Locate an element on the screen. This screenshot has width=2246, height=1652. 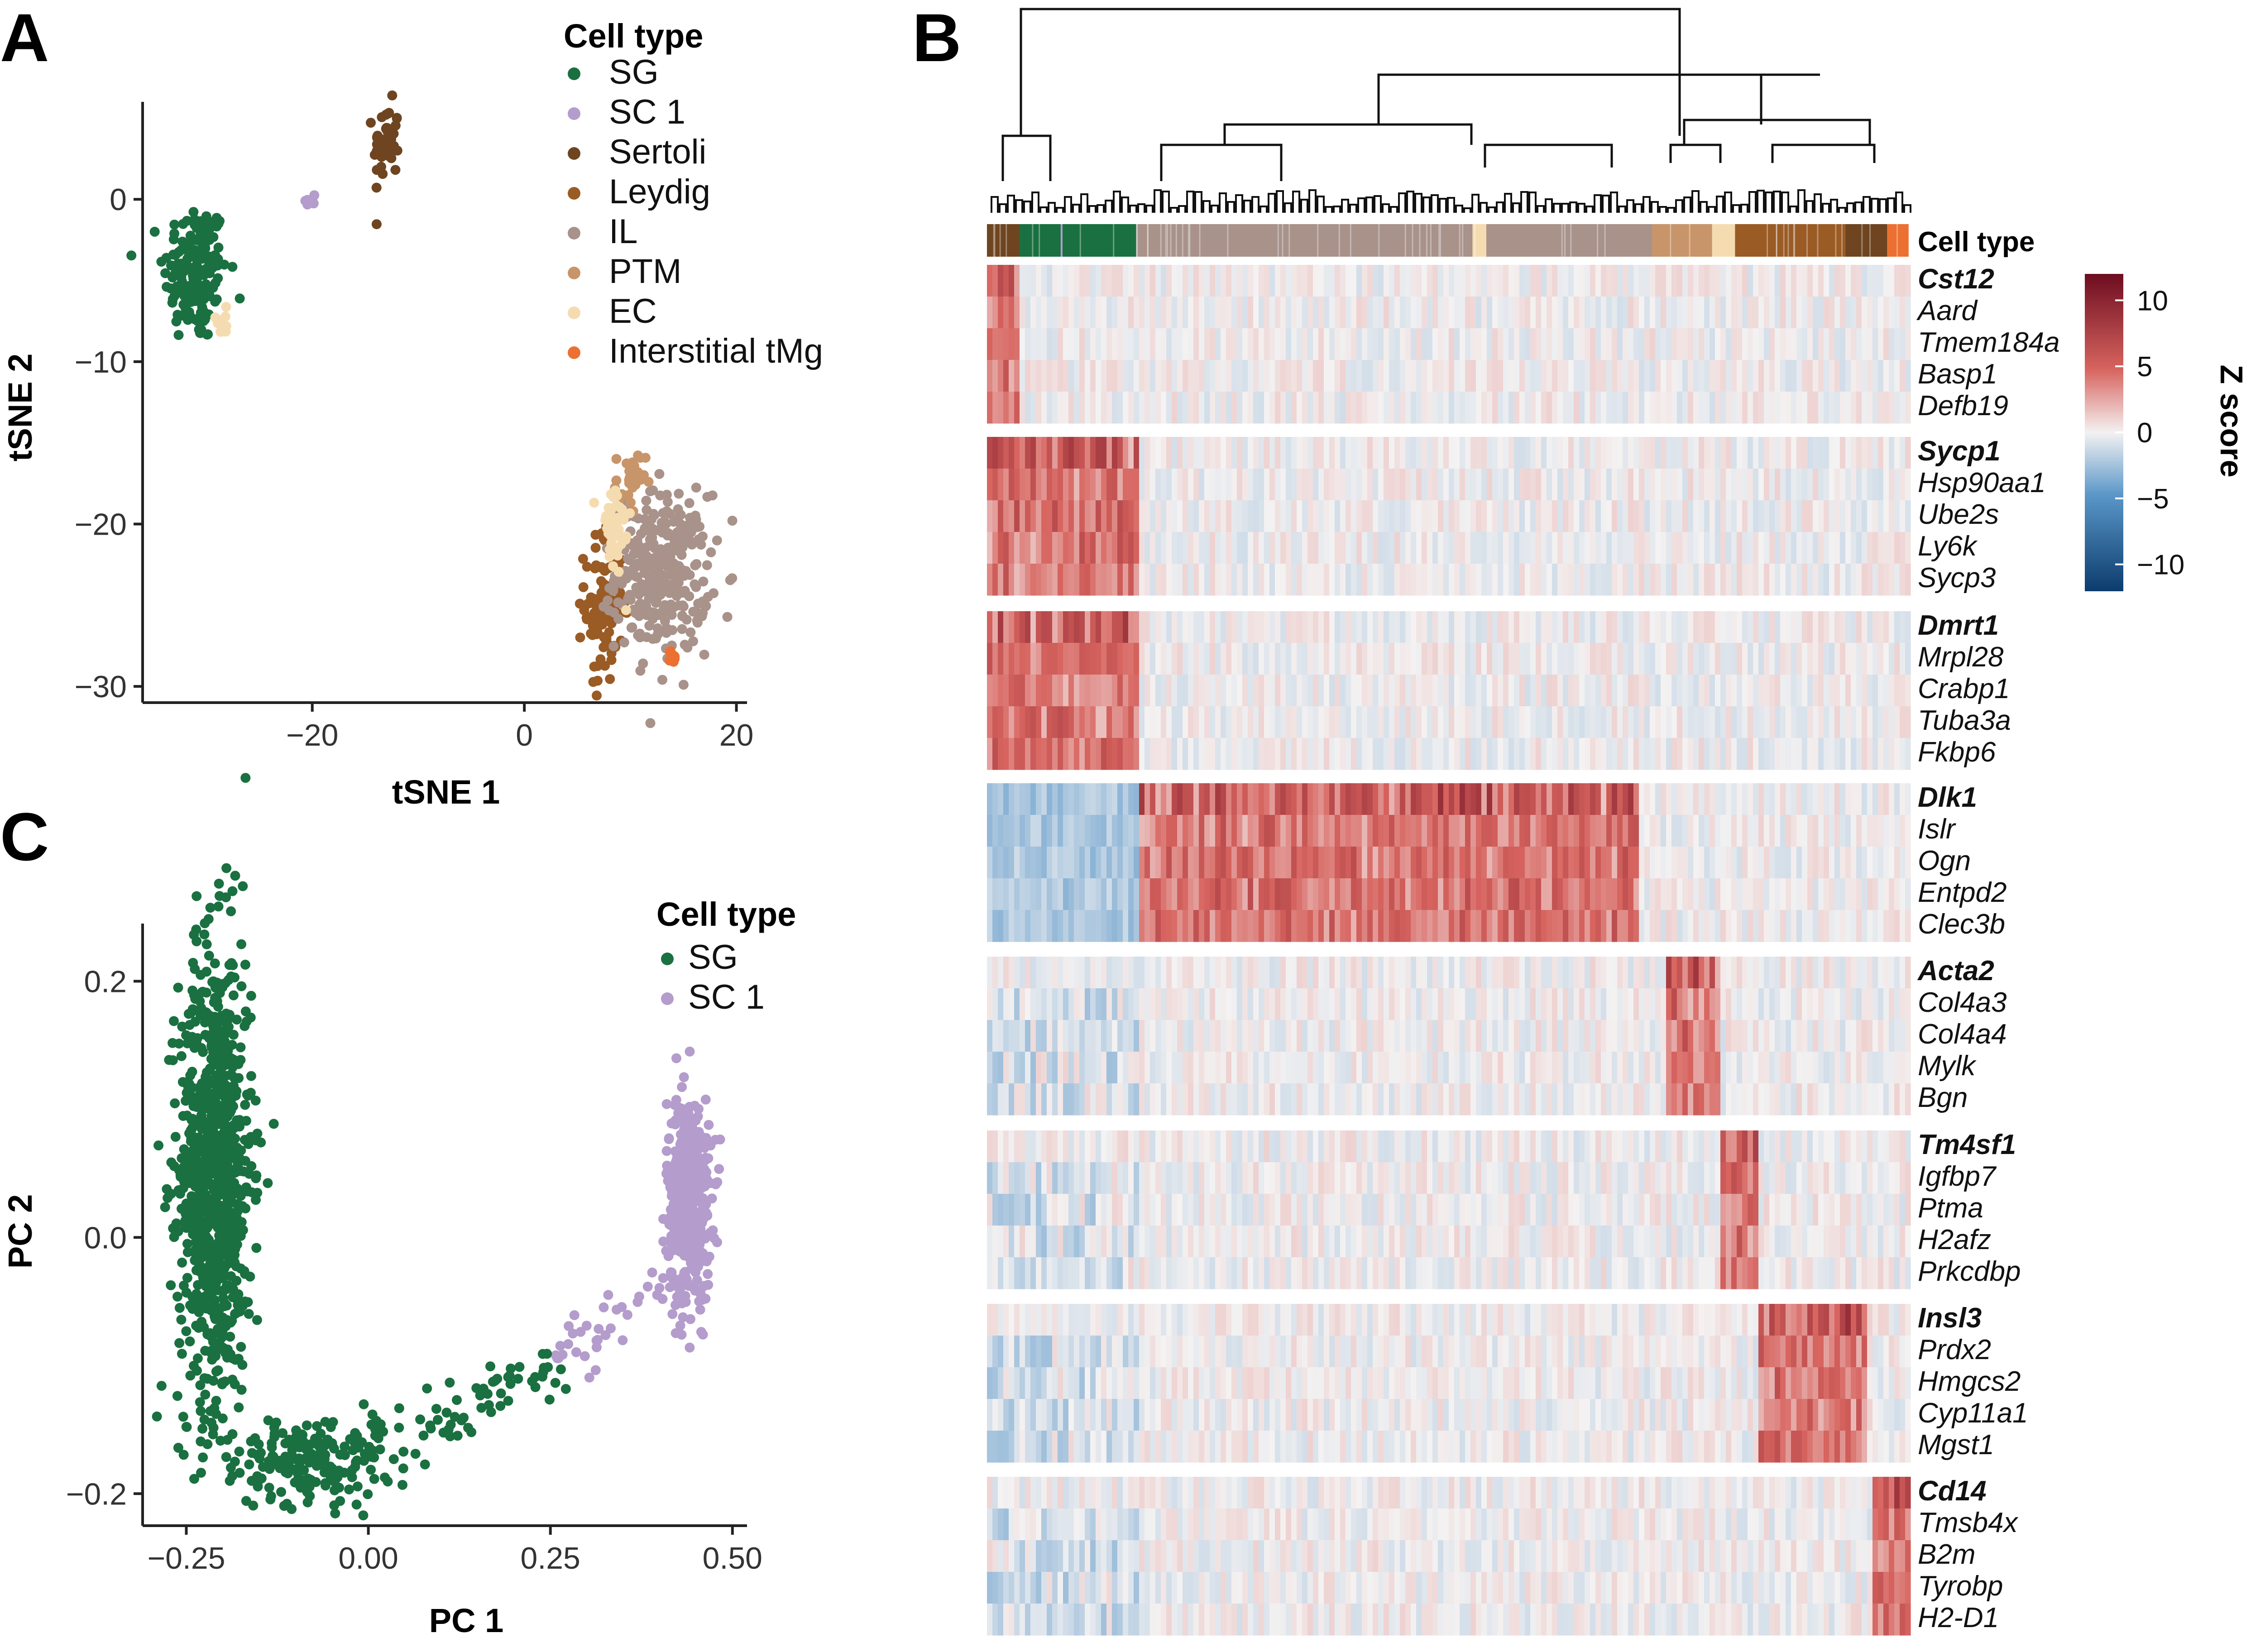
dendrogram-branch is located at coordinates (1569, 98).